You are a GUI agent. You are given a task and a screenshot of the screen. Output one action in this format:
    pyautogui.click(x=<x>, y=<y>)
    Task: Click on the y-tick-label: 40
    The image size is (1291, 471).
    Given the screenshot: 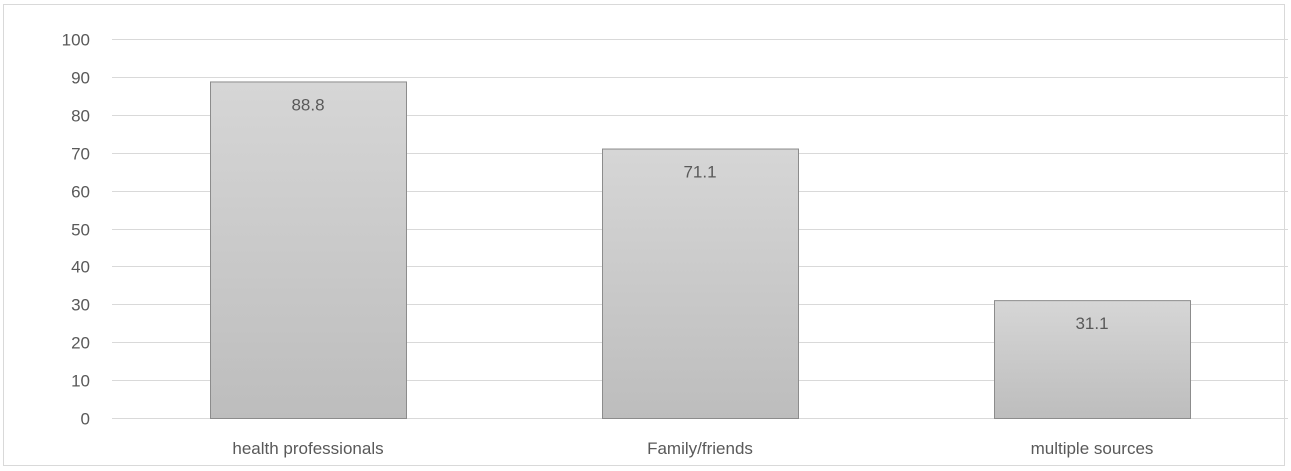 What is the action you would take?
    pyautogui.click(x=80, y=267)
    